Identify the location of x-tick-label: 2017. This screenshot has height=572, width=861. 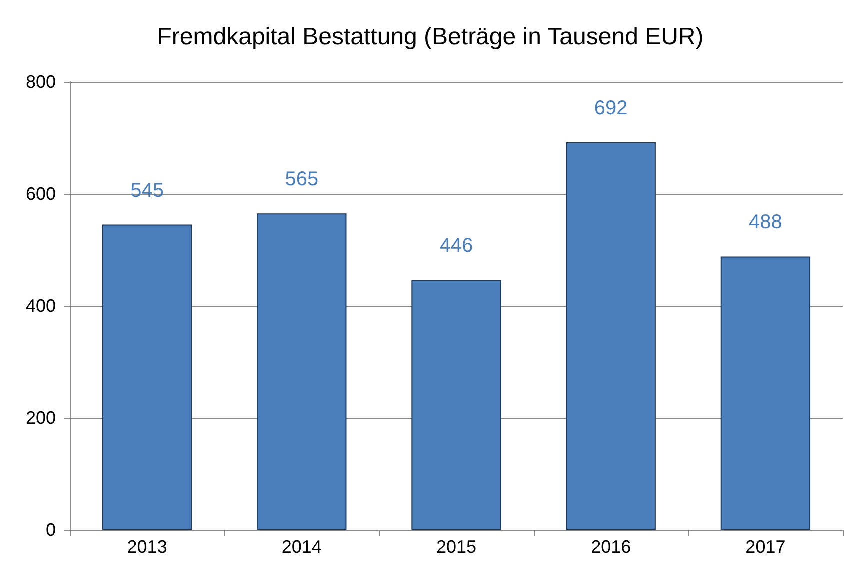
(766, 547).